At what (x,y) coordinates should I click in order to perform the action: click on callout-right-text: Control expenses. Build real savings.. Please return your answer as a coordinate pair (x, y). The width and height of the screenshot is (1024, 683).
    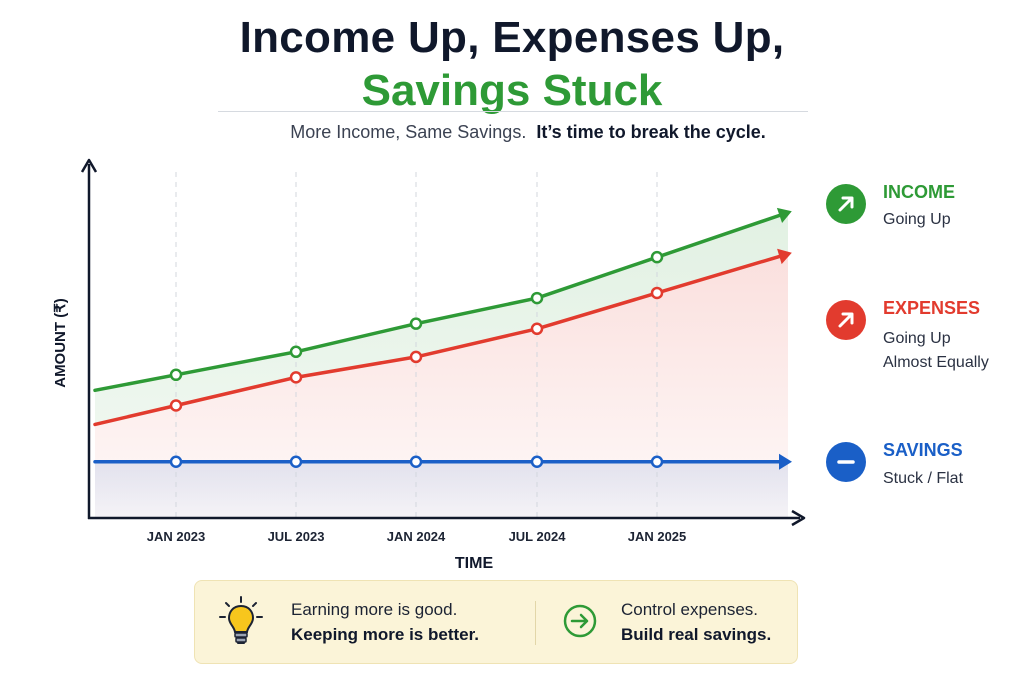
    Looking at the image, I should click on (696, 622).